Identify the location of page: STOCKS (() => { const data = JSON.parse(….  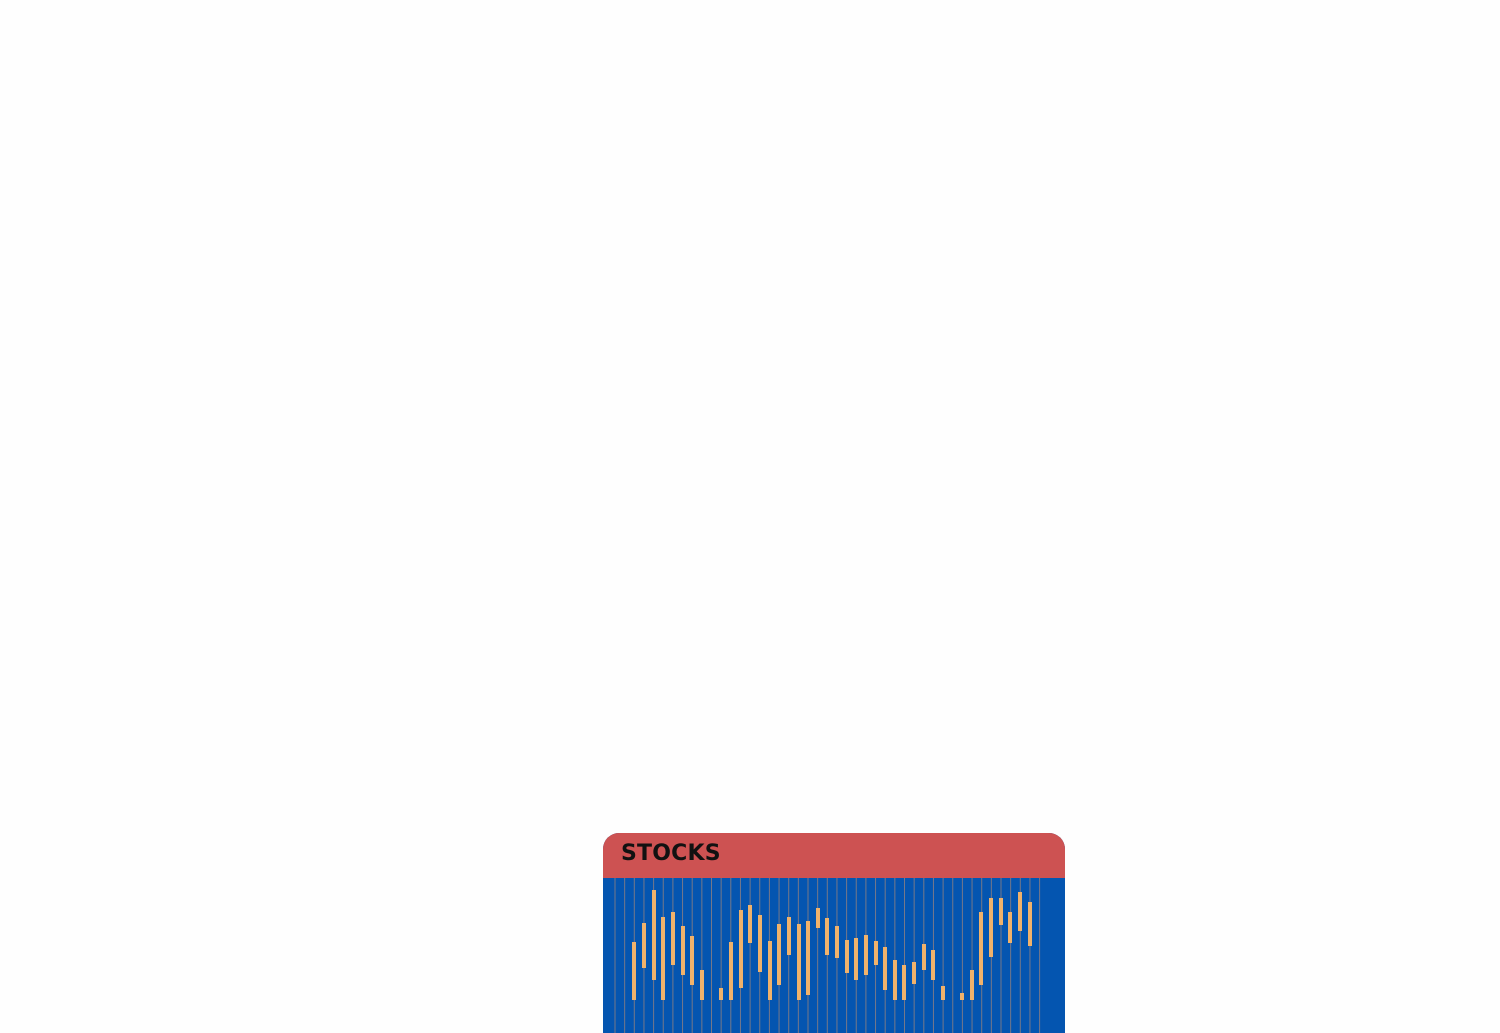
(834, 933).